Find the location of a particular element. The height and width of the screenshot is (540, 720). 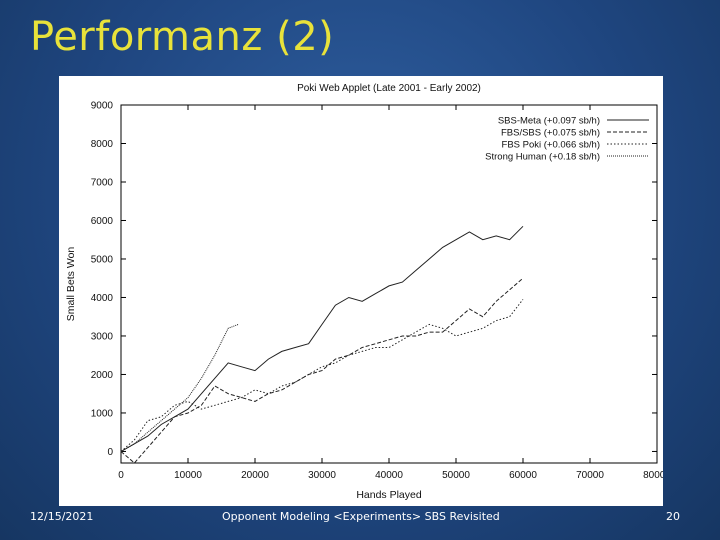

x-tick-label: 50000 is located at coordinates (456, 475).